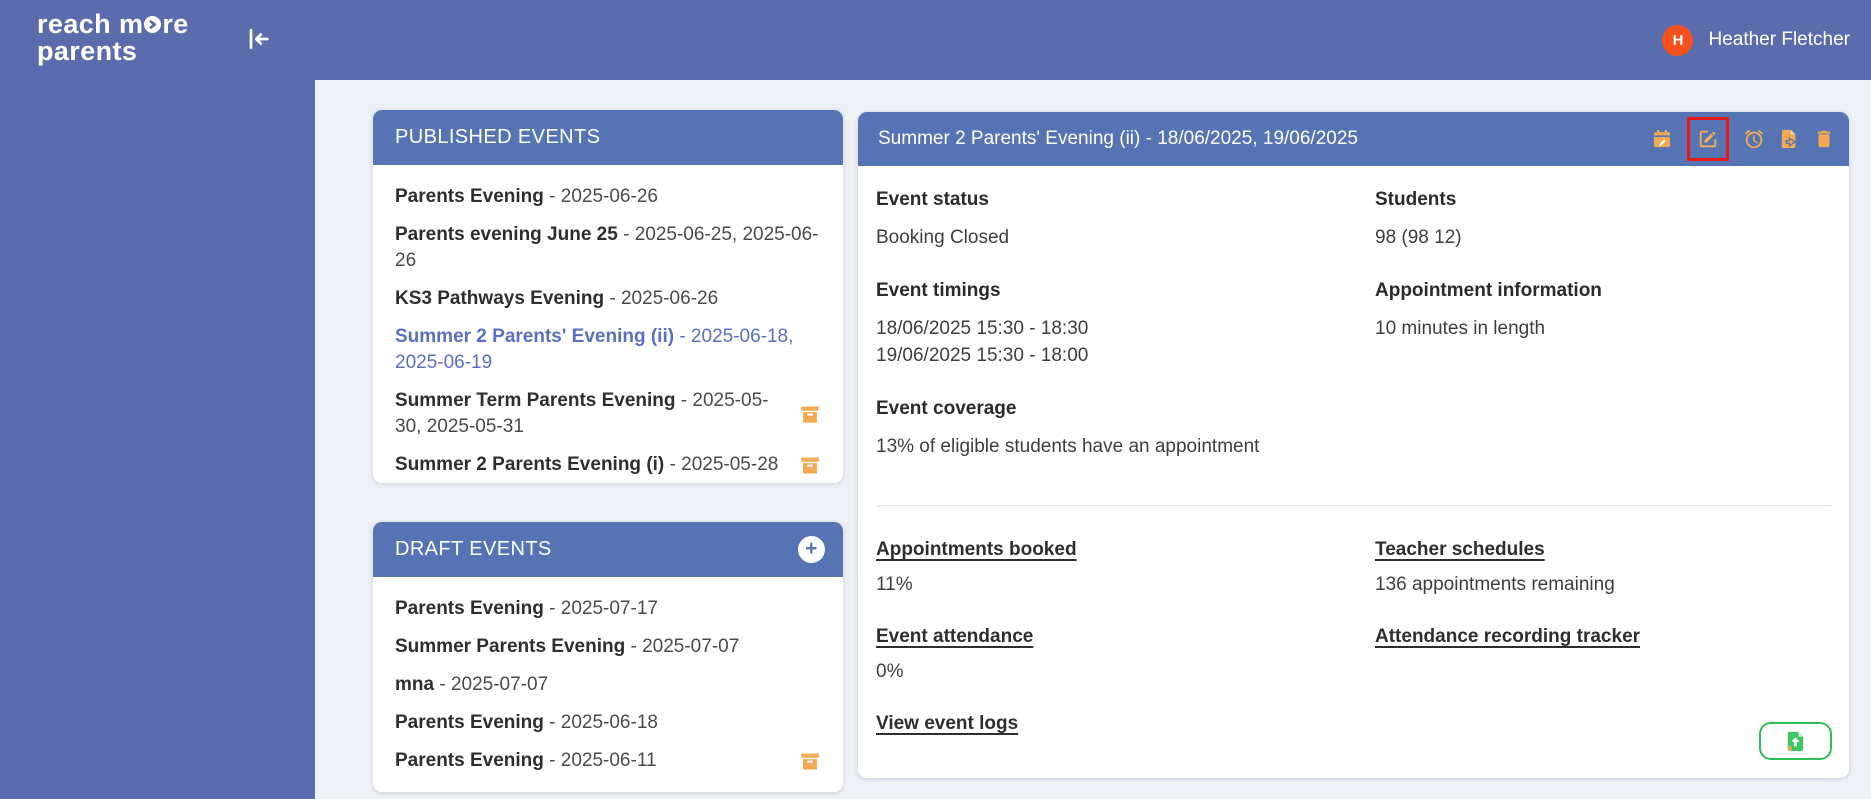 This screenshot has width=1871, height=799. What do you see at coordinates (976, 549) in the screenshot?
I see `appointments-booked-link: Appointments booked` at bounding box center [976, 549].